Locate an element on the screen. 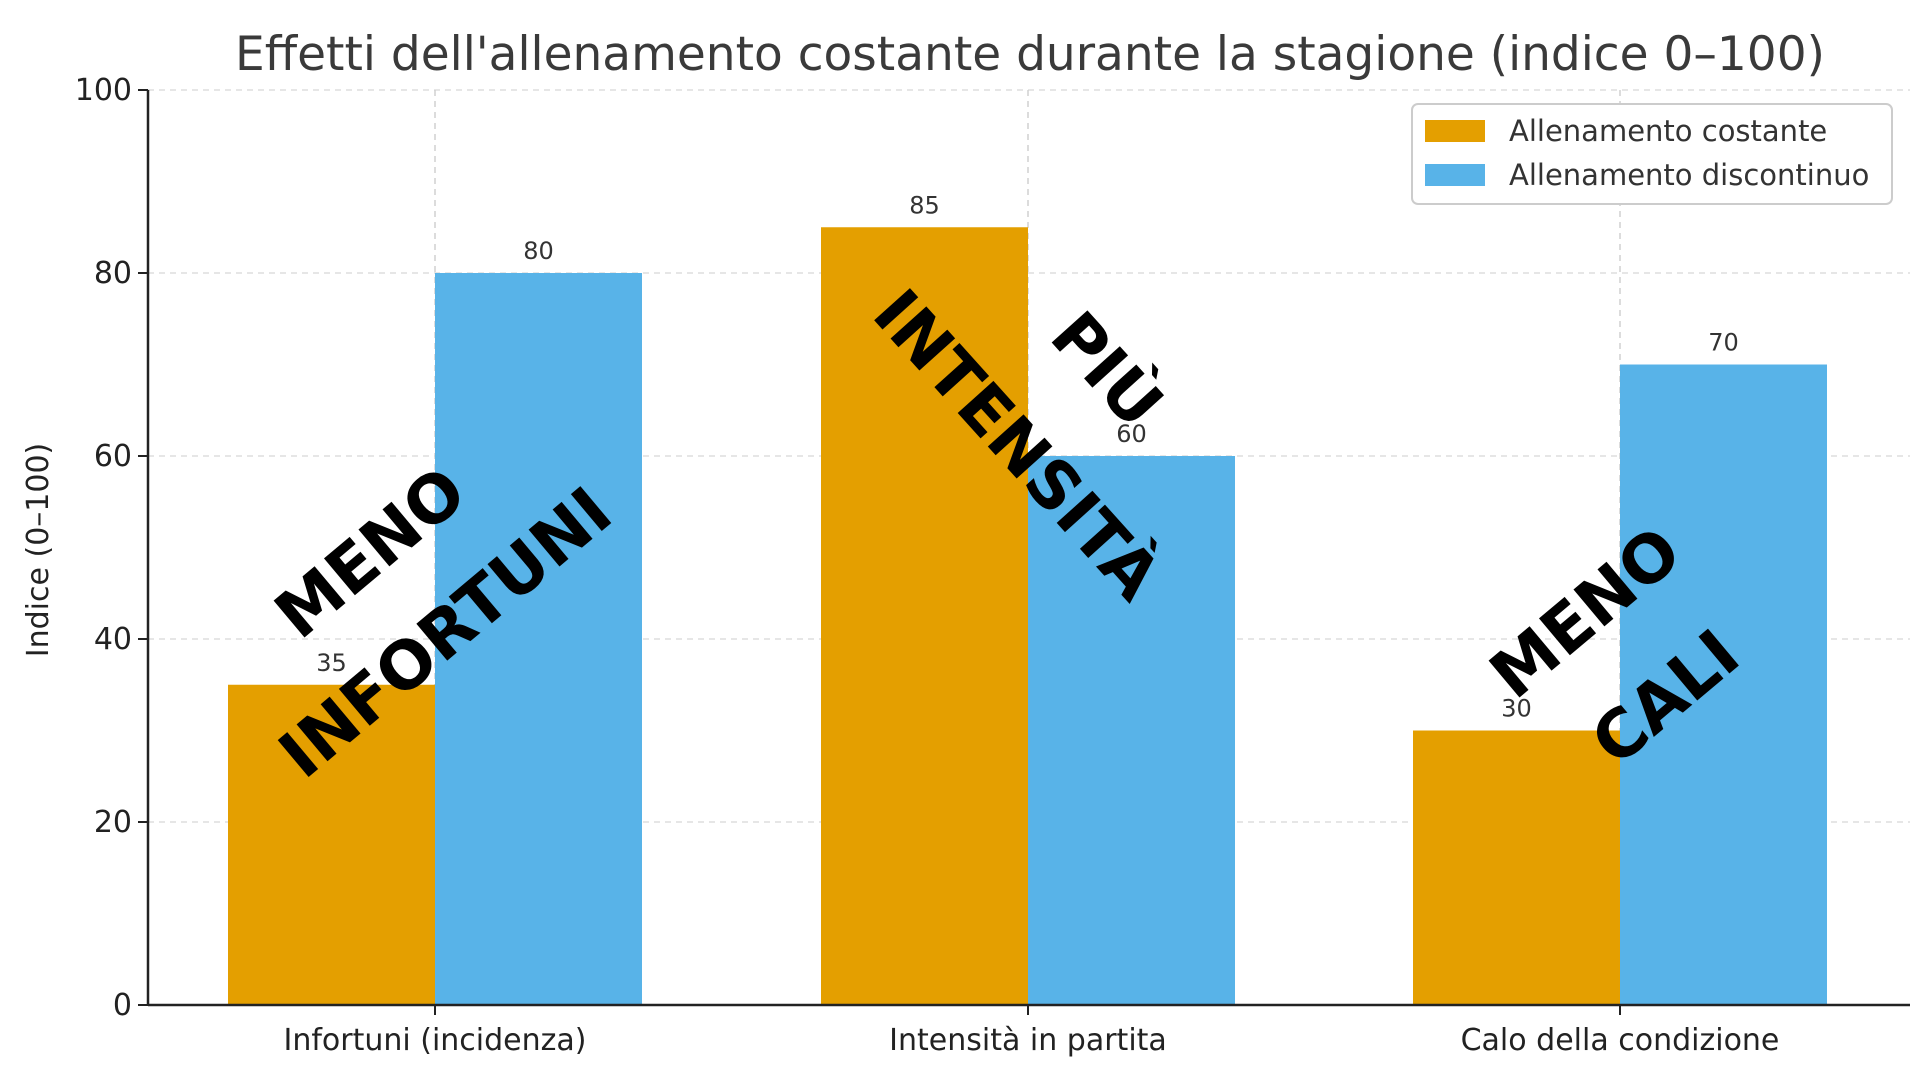  data-label-discontinuo: 80 is located at coordinates (538, 251).